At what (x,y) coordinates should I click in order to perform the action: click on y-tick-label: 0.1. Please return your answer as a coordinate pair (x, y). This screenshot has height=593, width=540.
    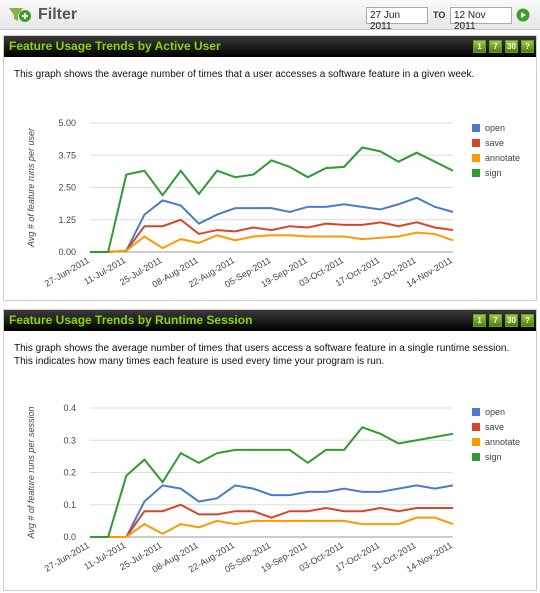
    Looking at the image, I should click on (69, 505).